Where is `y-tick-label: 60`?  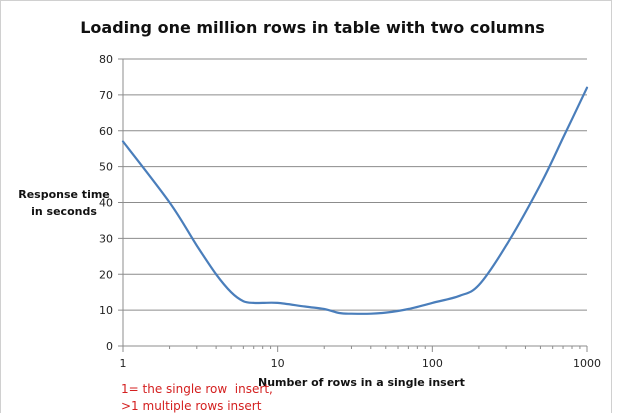 y-tick-label: 60 is located at coordinates (106, 131).